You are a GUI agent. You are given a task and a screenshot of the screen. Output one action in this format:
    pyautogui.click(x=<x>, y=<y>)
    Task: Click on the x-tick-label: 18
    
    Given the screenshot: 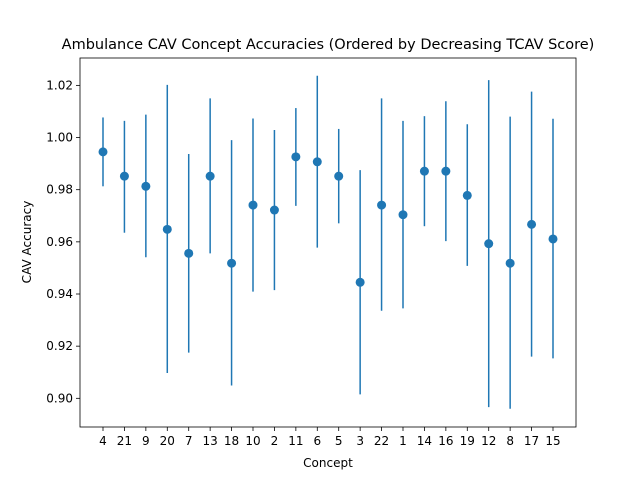 What is the action you would take?
    pyautogui.click(x=231, y=441)
    